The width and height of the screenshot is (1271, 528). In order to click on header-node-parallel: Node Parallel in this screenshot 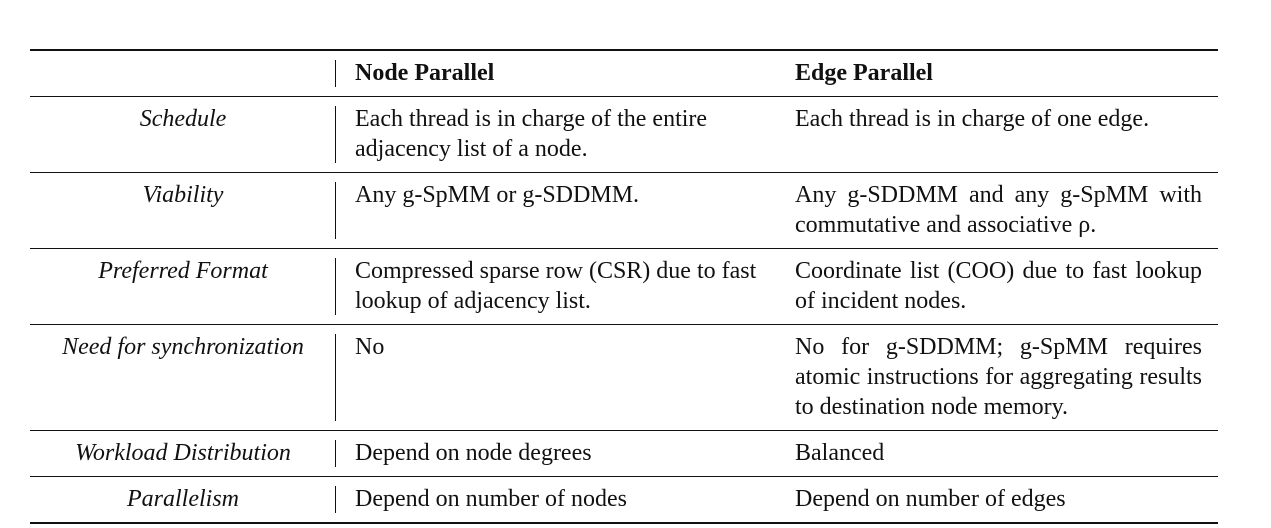, I will do `click(425, 73)`.